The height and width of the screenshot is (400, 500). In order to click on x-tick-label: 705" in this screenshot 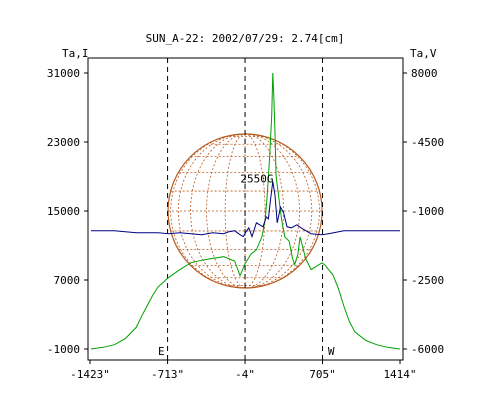, I will do `click(322, 374)`.